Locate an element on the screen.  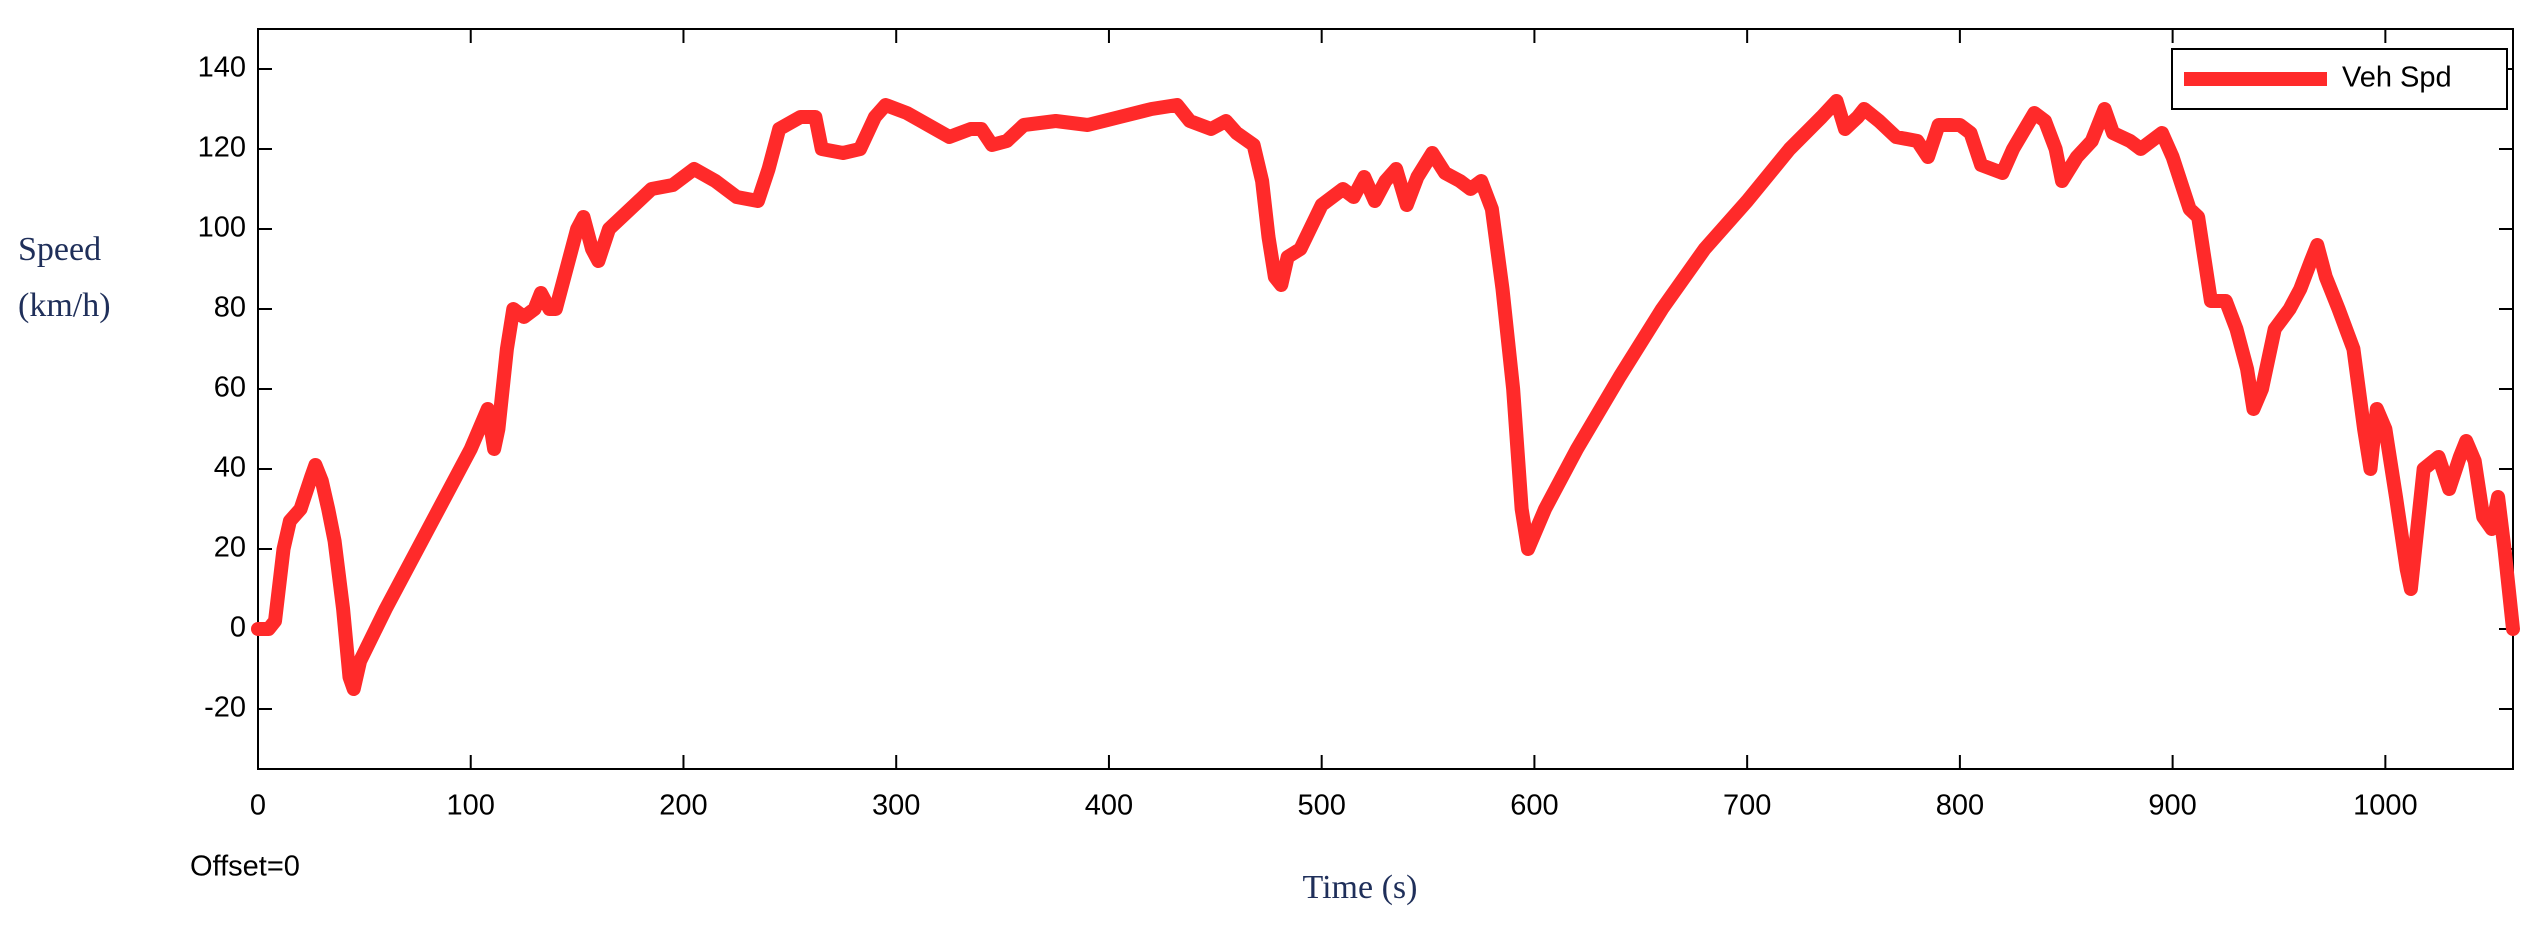
x-tick-label: 100 is located at coordinates (471, 806).